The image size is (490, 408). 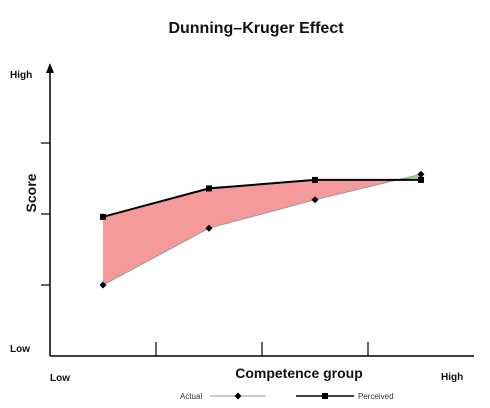 I want to click on x-tick-label-low: Low, so click(x=60, y=378).